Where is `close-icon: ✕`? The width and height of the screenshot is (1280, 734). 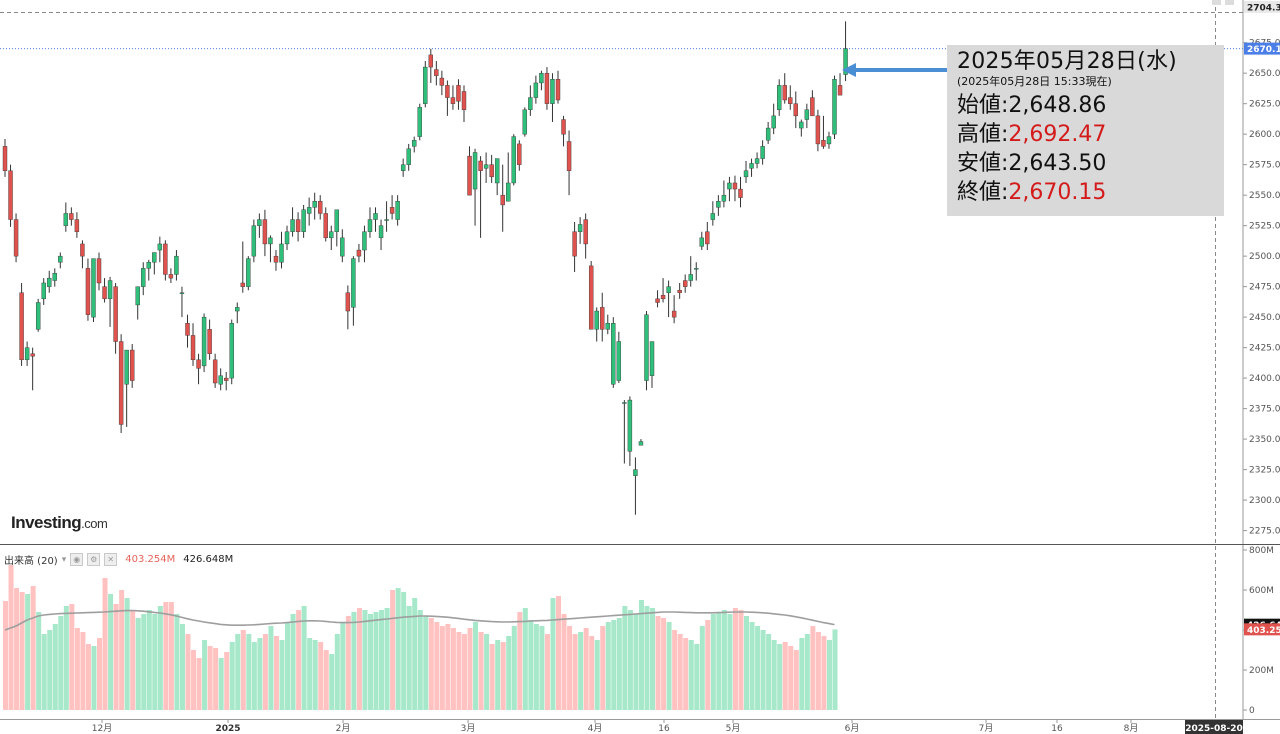
close-icon: ✕ is located at coordinates (111, 559).